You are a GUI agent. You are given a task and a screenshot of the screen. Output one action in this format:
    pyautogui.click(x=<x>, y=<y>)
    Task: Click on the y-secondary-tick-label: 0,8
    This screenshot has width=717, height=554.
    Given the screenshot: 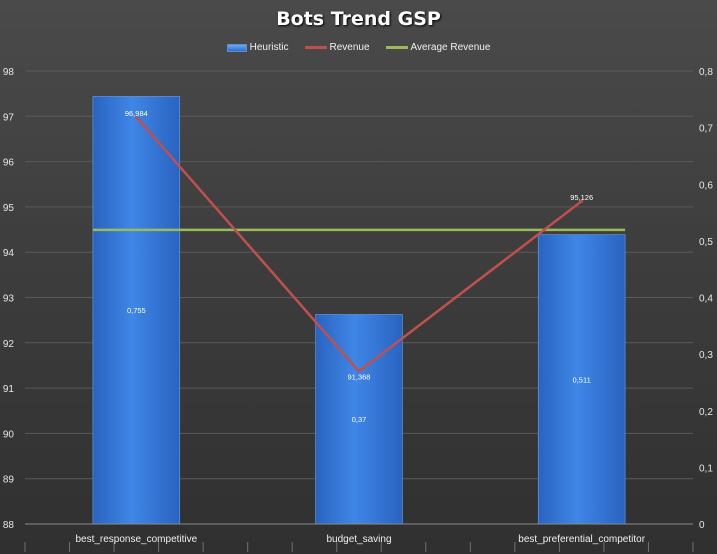 What is the action you would take?
    pyautogui.click(x=706, y=72)
    